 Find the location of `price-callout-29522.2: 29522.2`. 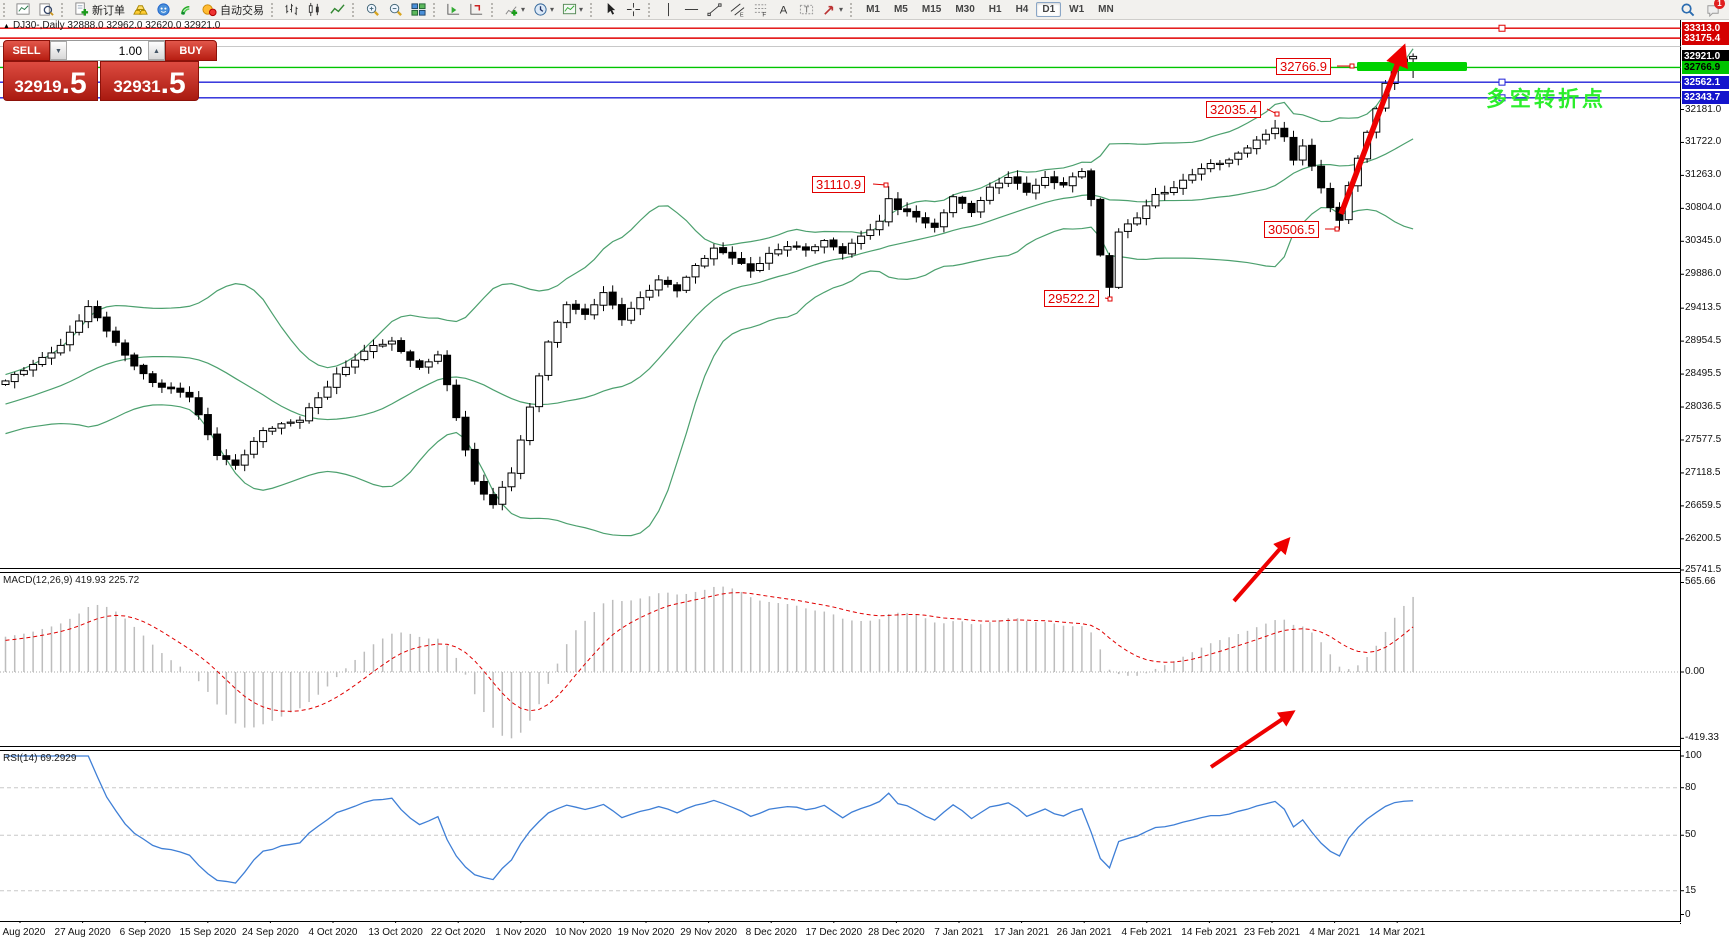

price-callout-29522.2: 29522.2 is located at coordinates (1071, 298).